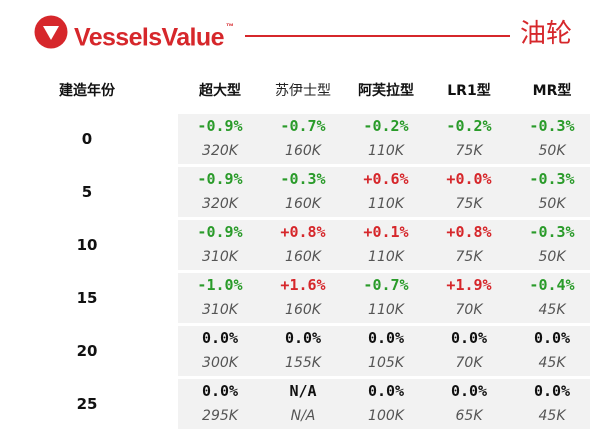  Describe the element at coordinates (303, 391) in the screenshot. I see `change-percent: N/A` at that location.